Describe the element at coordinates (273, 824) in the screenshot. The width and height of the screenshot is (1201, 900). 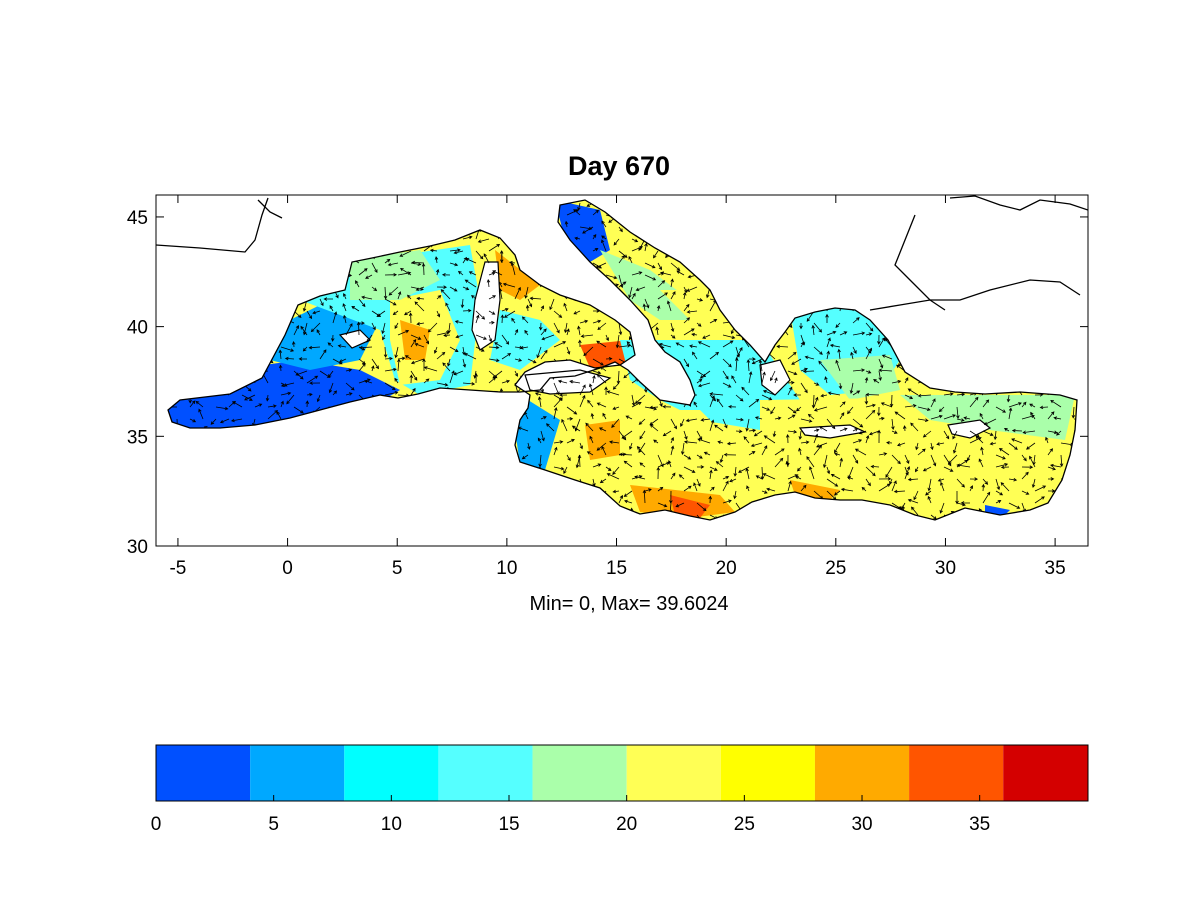
I see `colorbar-tick-label: 5` at that location.